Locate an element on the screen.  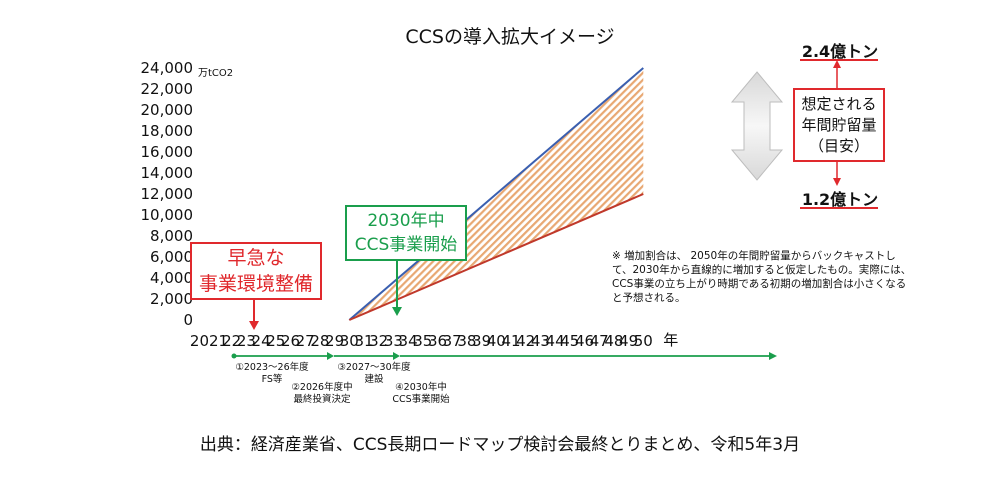
milestone-1: ①2023～26年度 FS等 is located at coordinates (272, 374).